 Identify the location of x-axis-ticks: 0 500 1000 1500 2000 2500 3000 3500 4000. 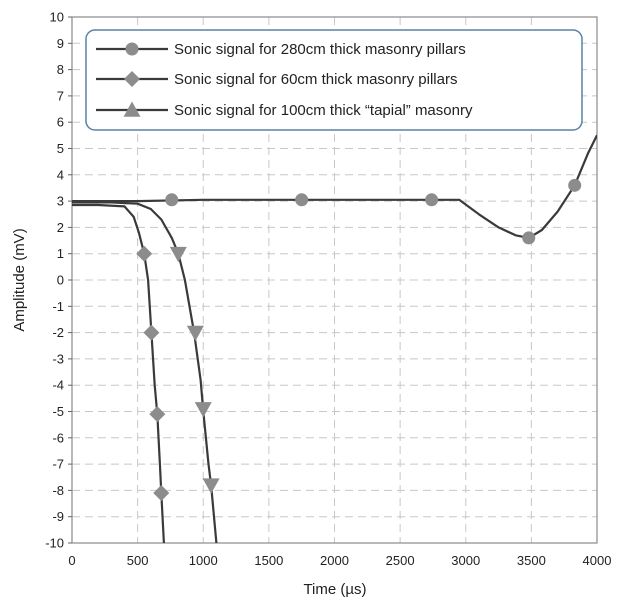
(339, 560).